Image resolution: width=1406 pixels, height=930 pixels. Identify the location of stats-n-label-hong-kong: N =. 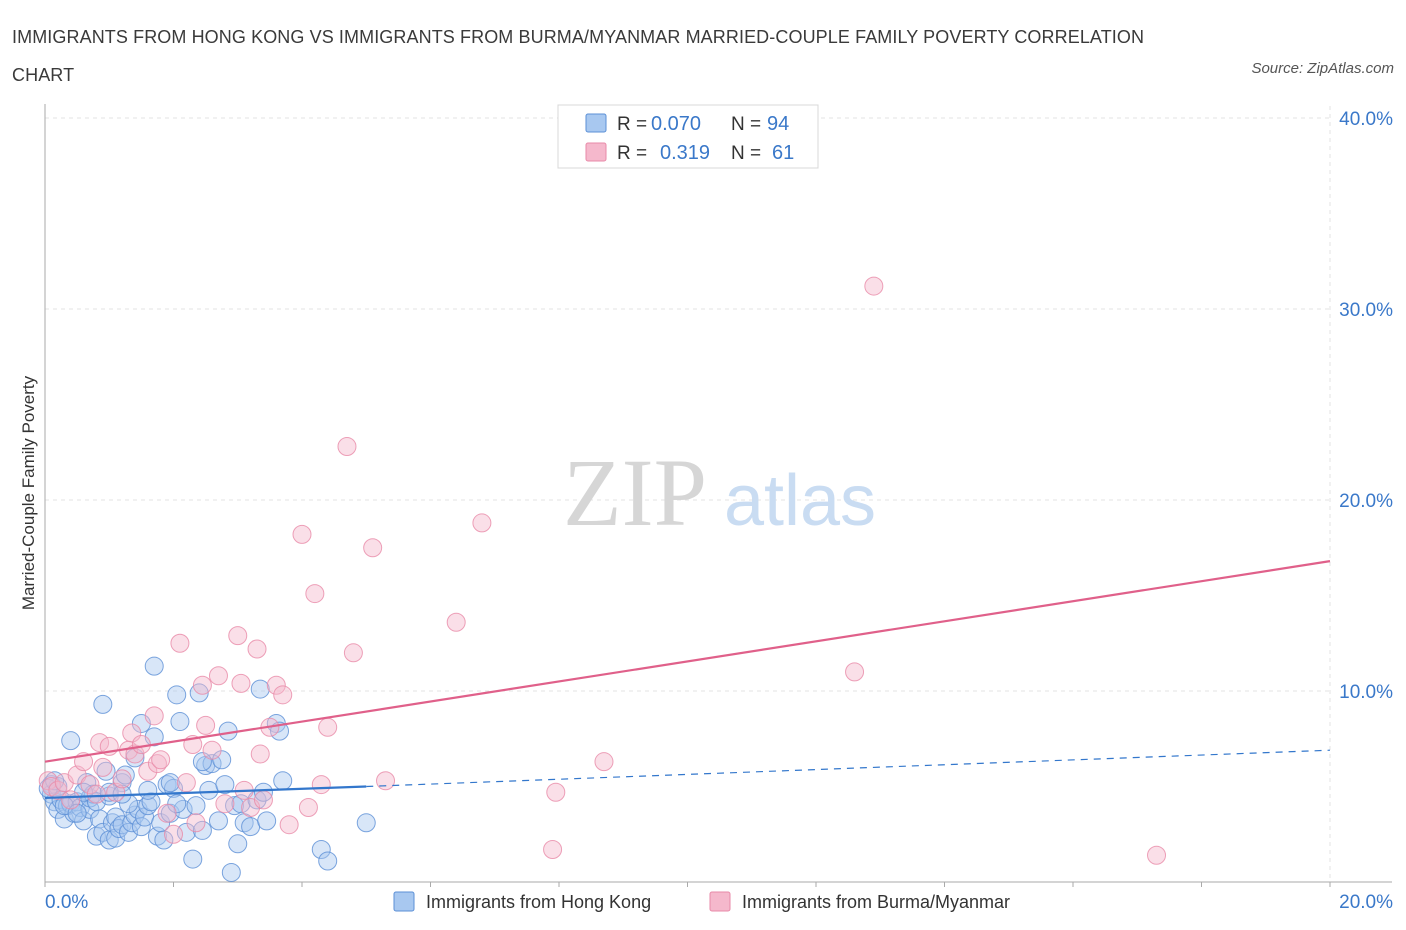
(746, 124).